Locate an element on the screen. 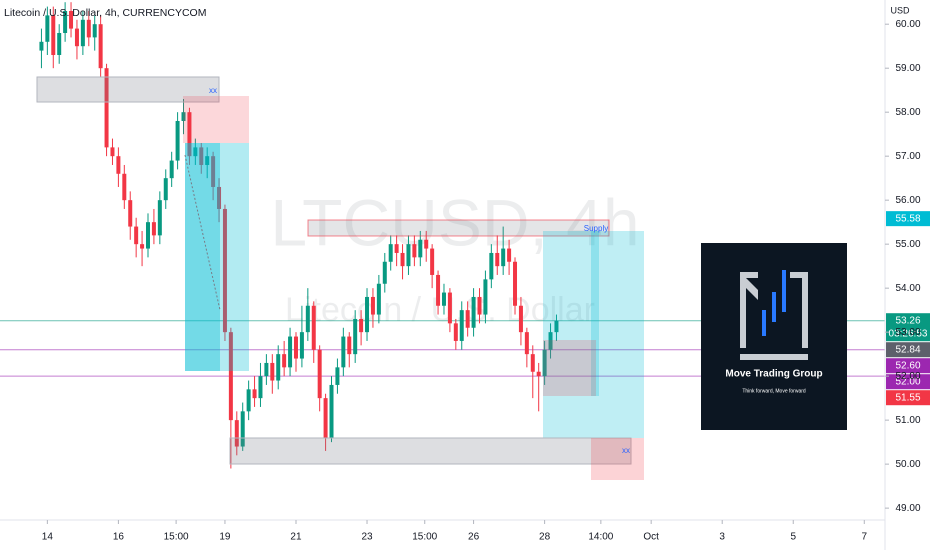 The width and height of the screenshot is (932, 550). y-tick-label: 53.00 is located at coordinates (907, 332).